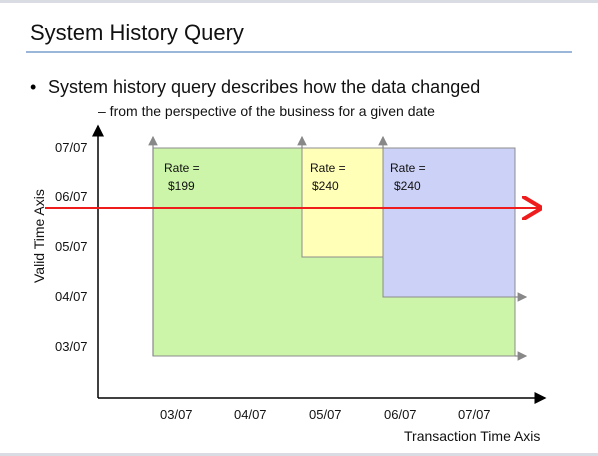 The height and width of the screenshot is (456, 598). What do you see at coordinates (299, 52) in the screenshot?
I see `title-divider` at bounding box center [299, 52].